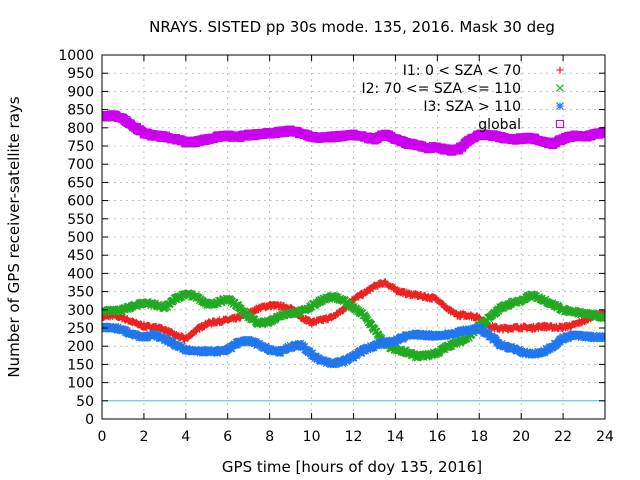 This screenshot has width=640, height=480. Describe the element at coordinates (499, 125) in the screenshot. I see `legend-label: global` at that location.